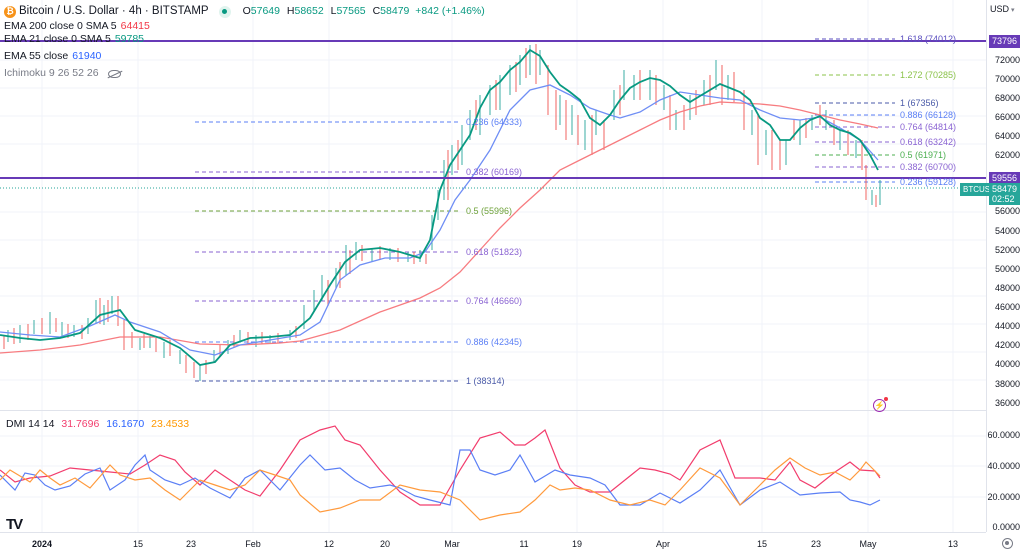 This screenshot has width=1024, height=555. Describe the element at coordinates (880, 404) in the screenshot. I see `alert-flash-icon: ⚡` at that location.